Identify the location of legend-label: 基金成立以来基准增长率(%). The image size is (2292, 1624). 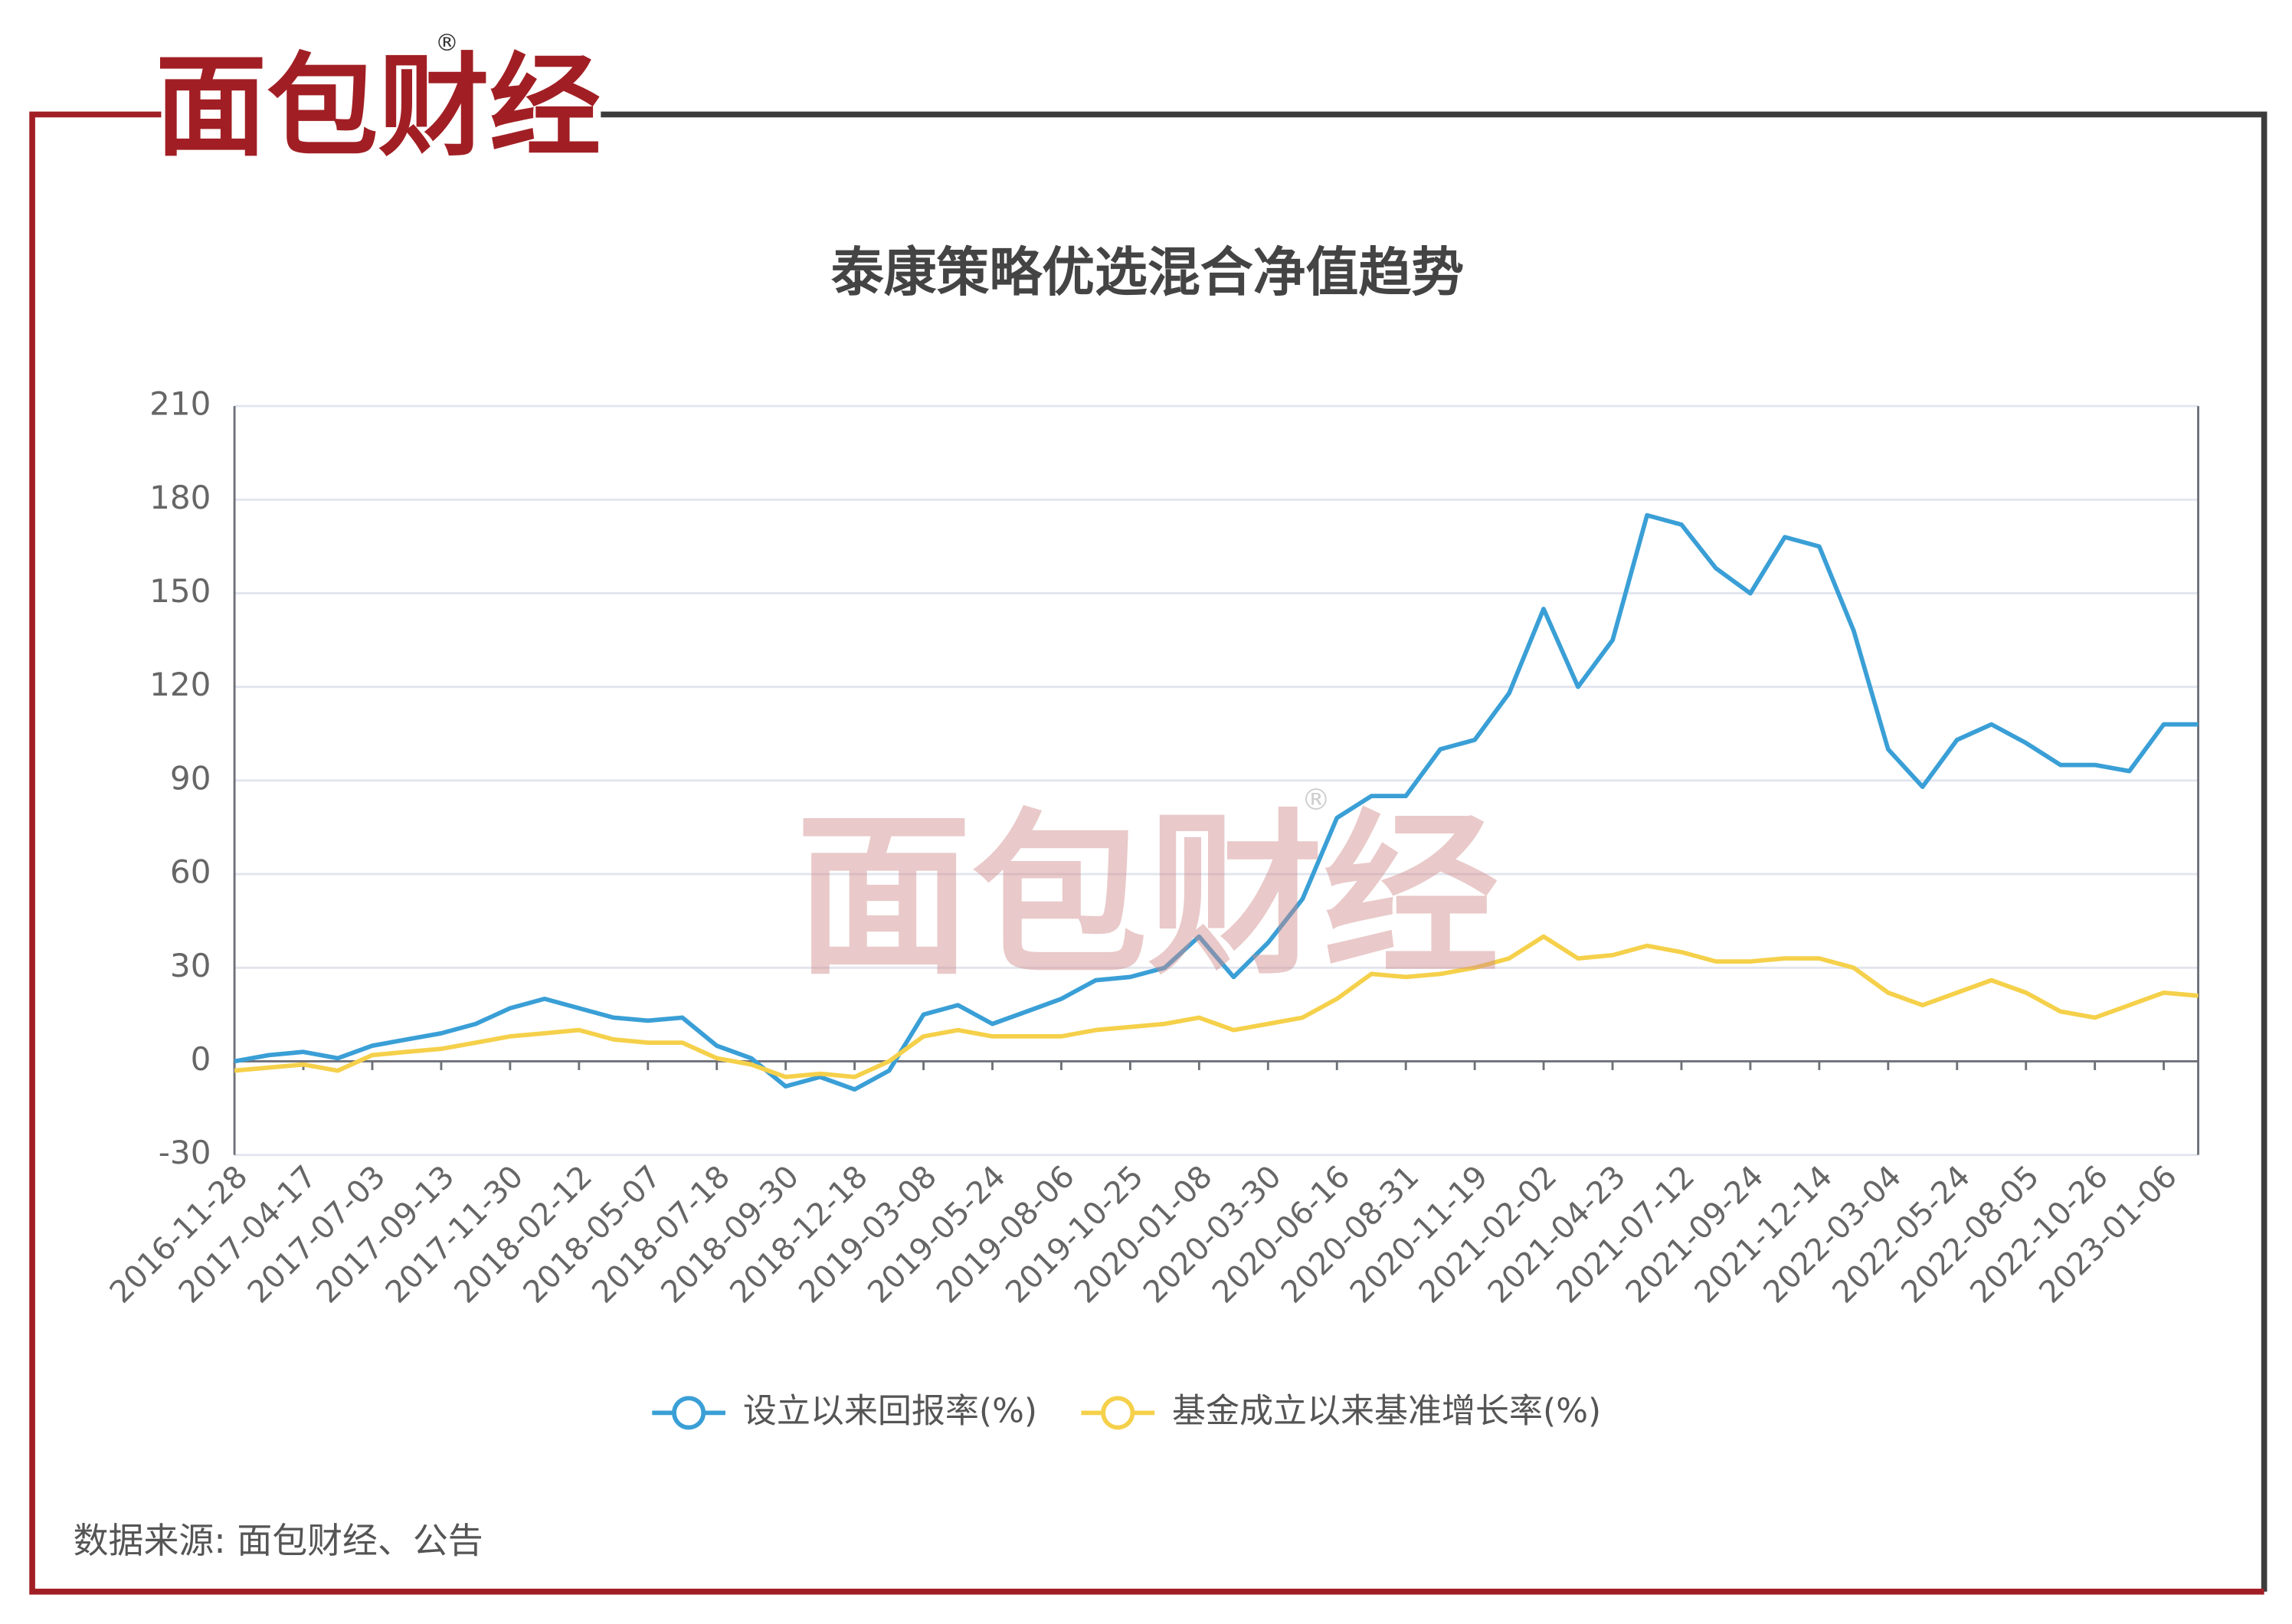
(1386, 1411).